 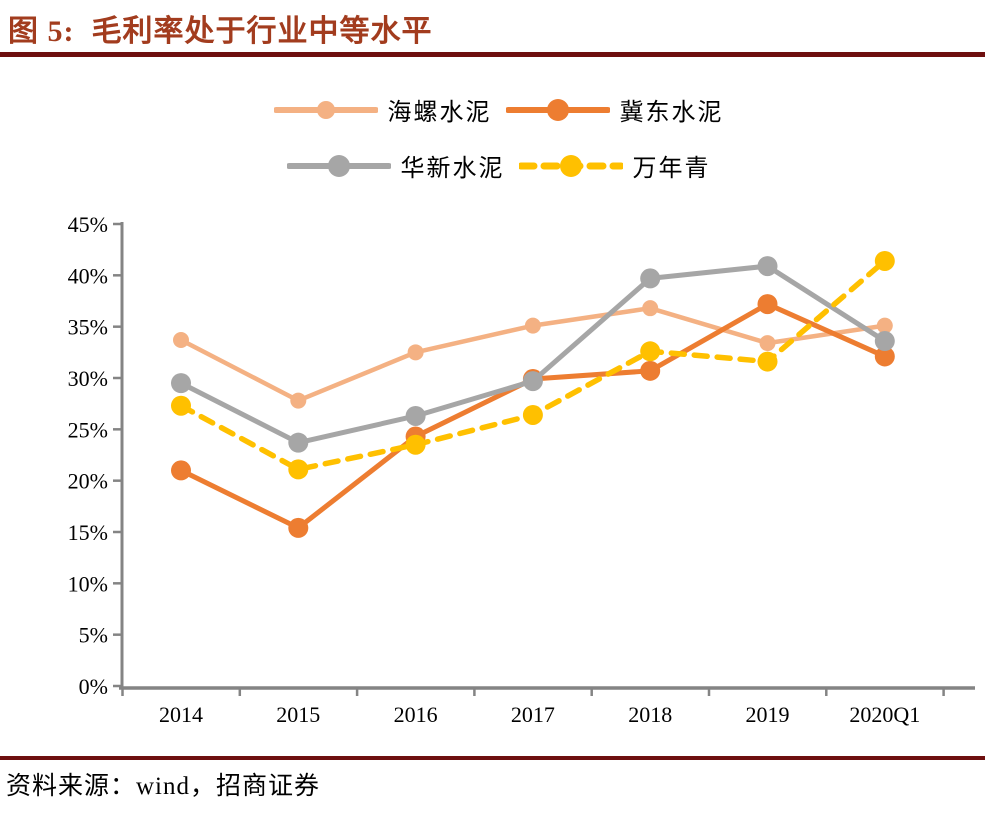 I want to click on y-axis-tick-label: 5%, so click(x=93, y=635).